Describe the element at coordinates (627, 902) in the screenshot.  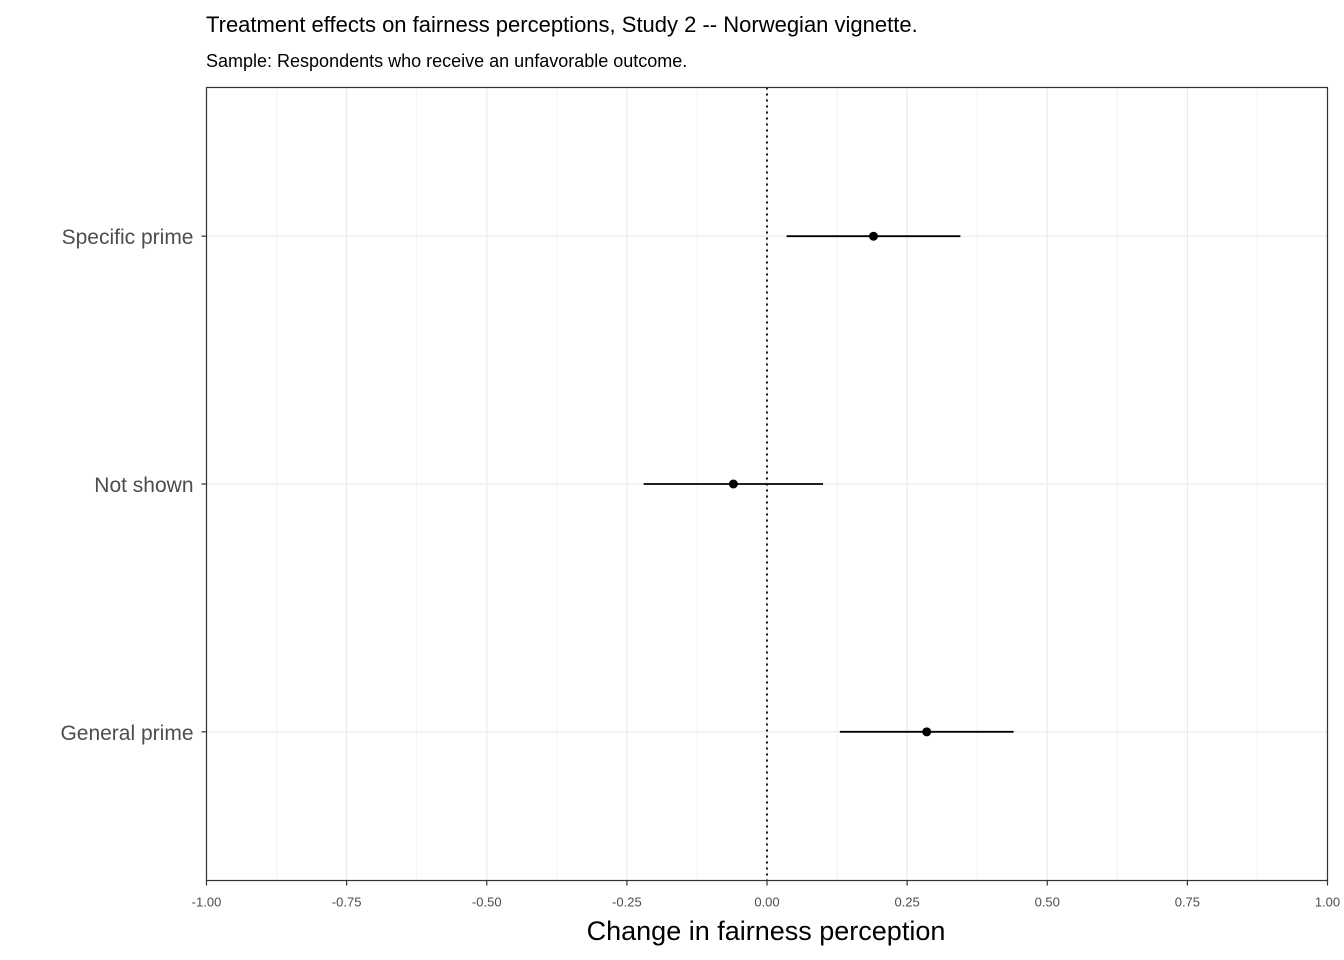
I see `x-tick-label: -0.25` at that location.